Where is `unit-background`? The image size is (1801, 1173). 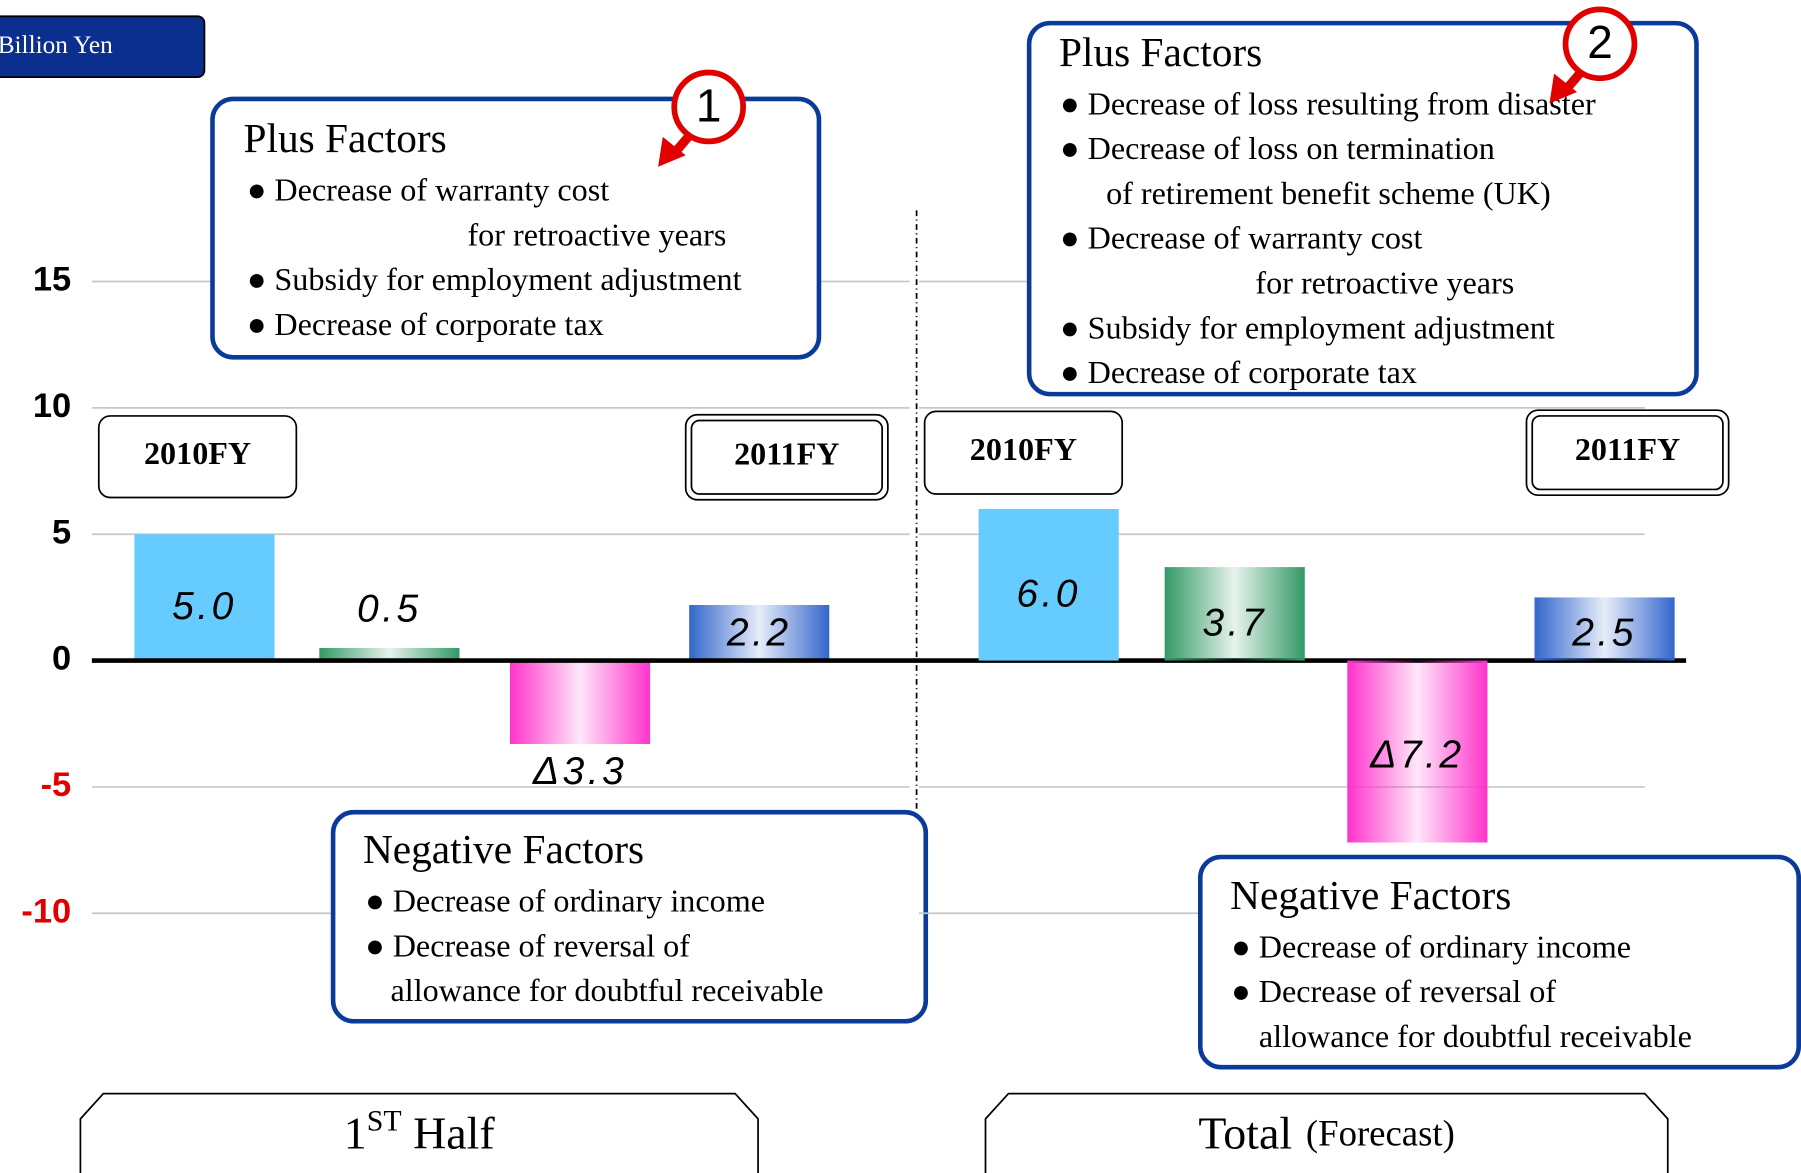 unit-background is located at coordinates (103, 46).